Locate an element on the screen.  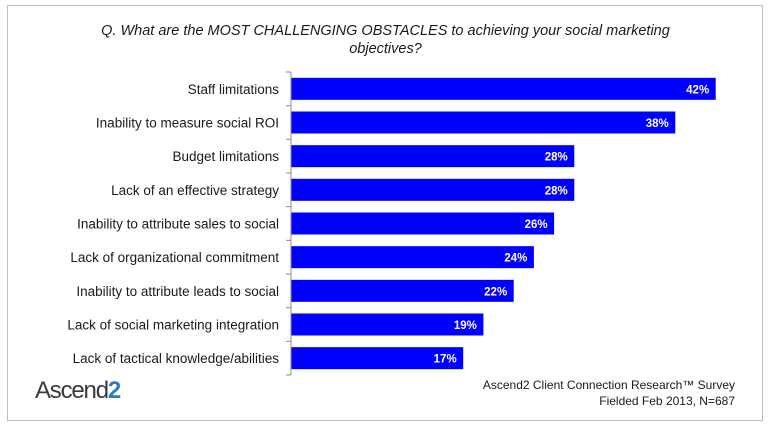
chart-title-line-2: objectives? is located at coordinates (385, 49).